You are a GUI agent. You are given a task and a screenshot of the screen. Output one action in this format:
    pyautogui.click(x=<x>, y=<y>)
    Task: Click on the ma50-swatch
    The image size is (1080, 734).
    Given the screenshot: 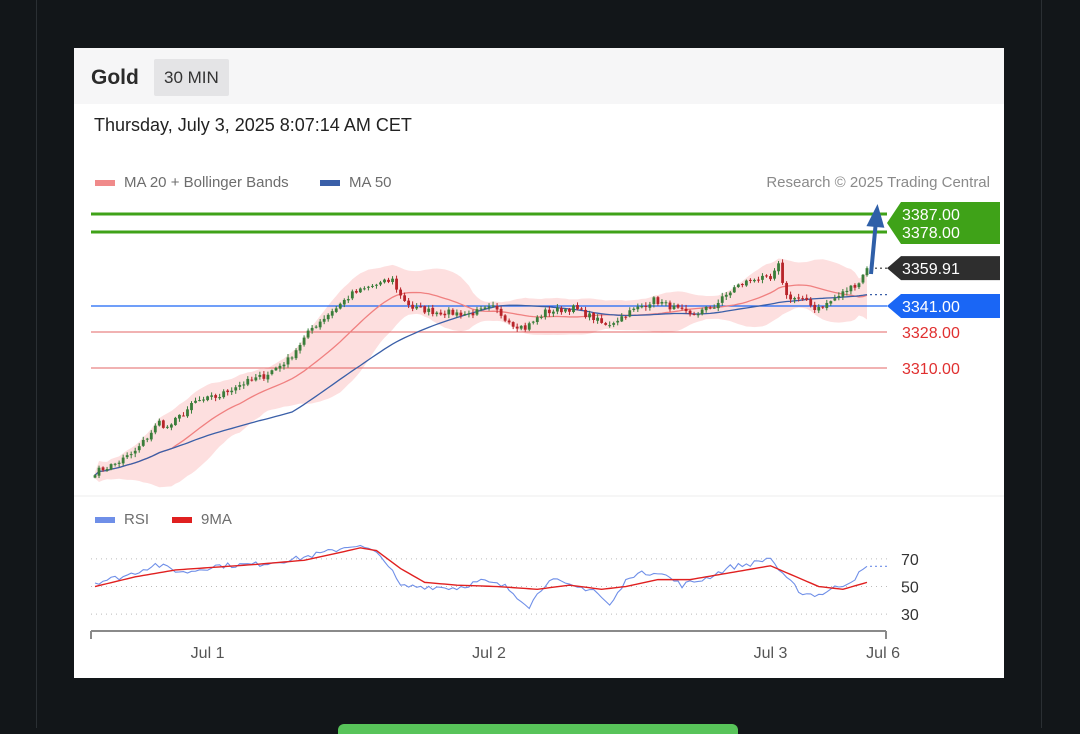 What is the action you would take?
    pyautogui.click(x=330, y=182)
    